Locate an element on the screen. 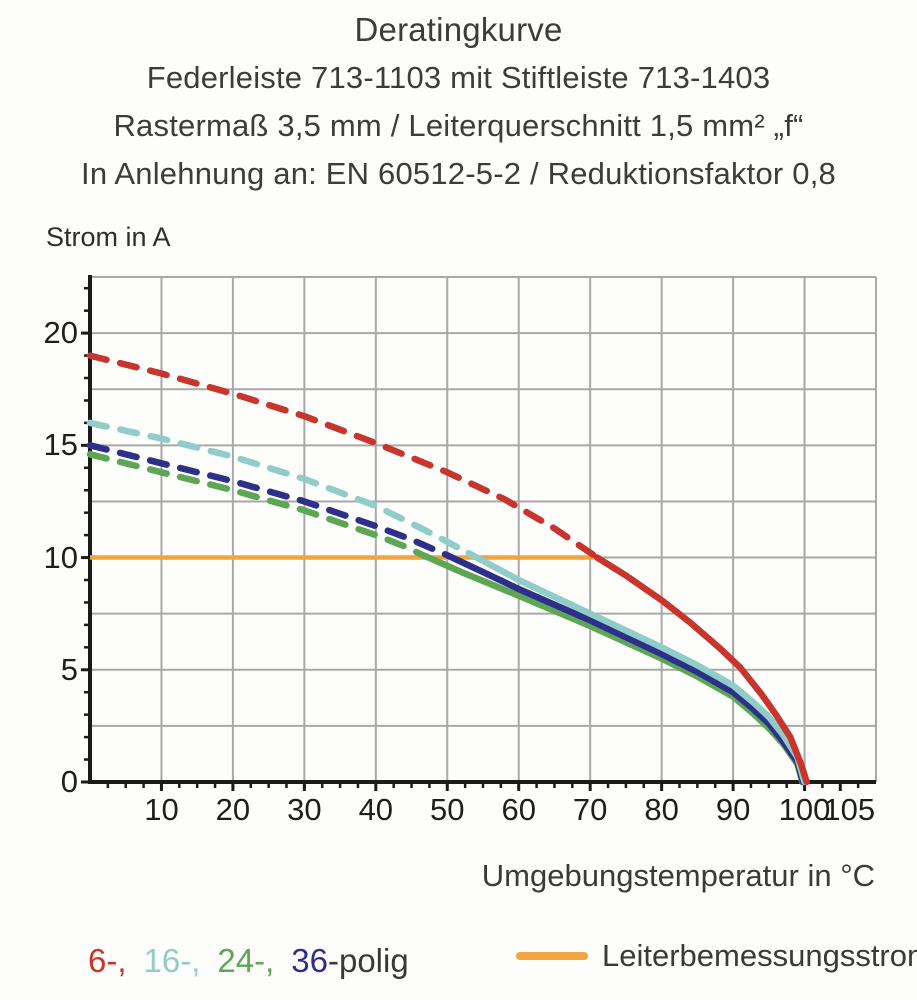  legend-pole-item: 36 is located at coordinates (309, 960).